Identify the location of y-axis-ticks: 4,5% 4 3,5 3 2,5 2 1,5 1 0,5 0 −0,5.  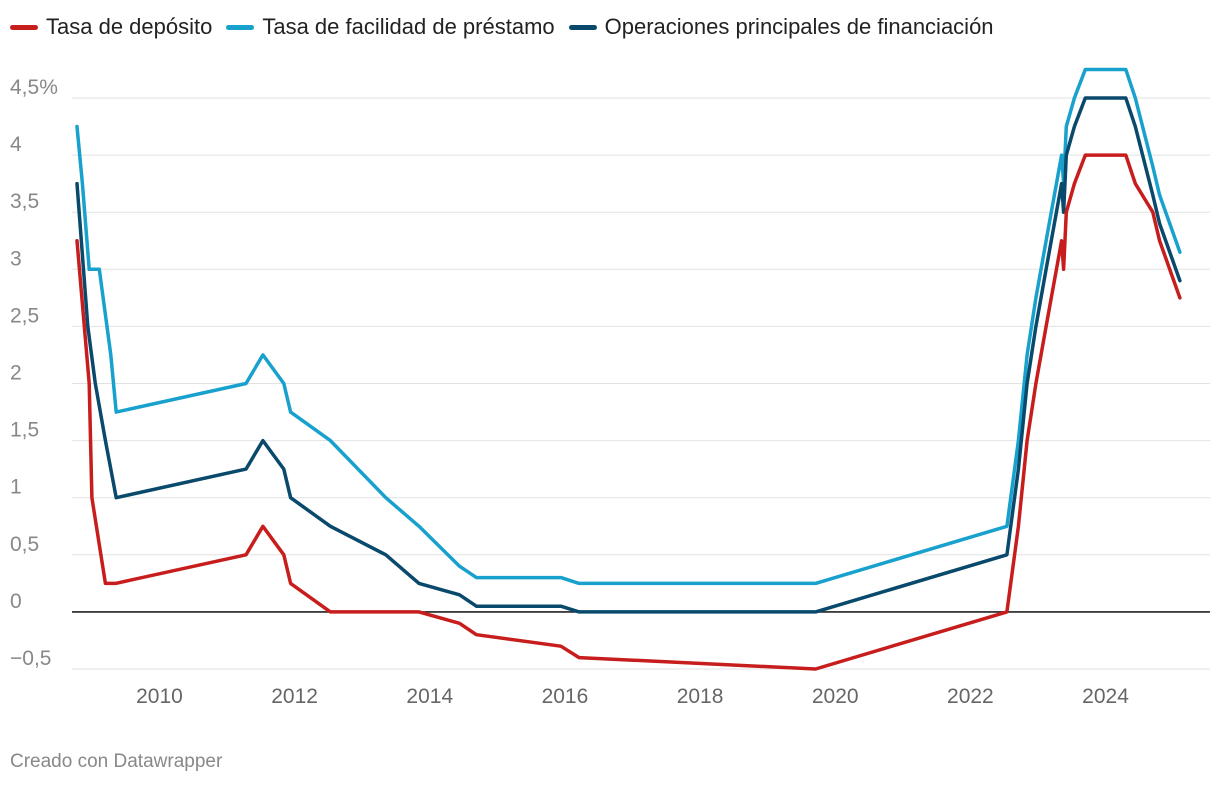
(34, 373).